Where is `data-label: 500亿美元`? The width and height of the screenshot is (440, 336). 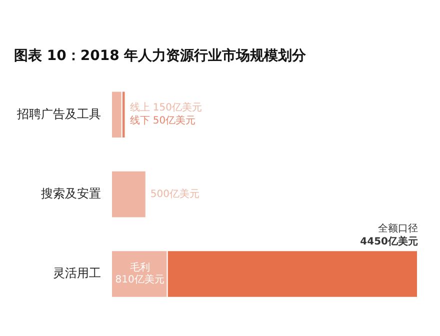 data-label: 500亿美元 is located at coordinates (175, 194).